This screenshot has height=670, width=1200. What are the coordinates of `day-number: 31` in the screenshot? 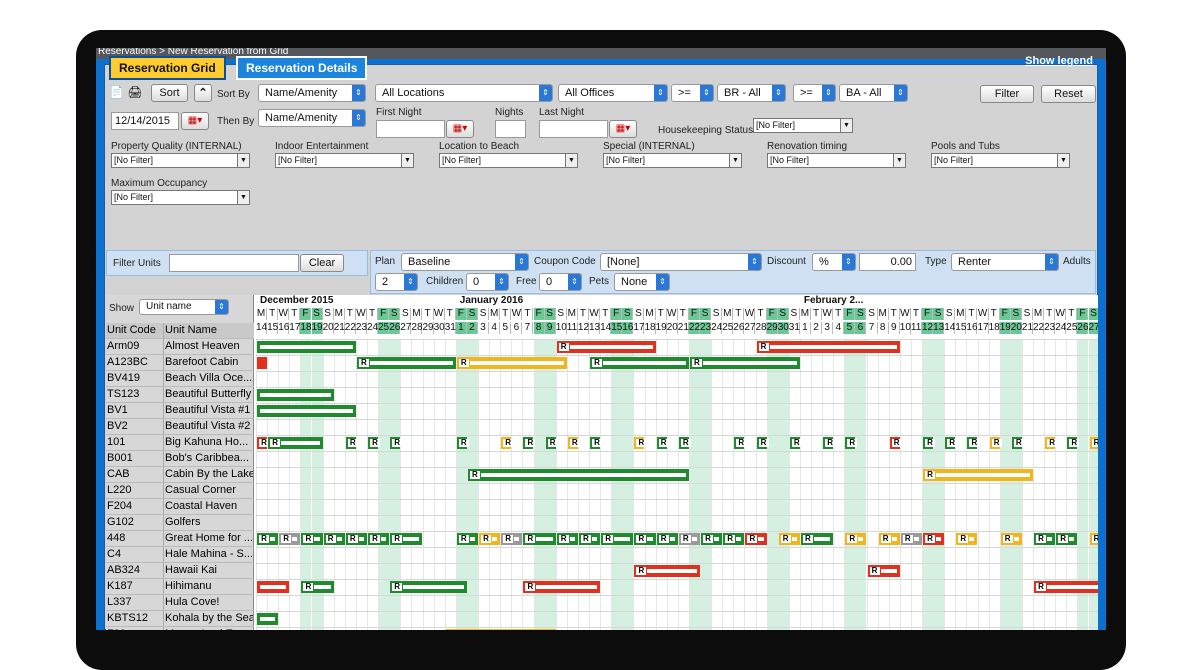 It's located at (450, 328).